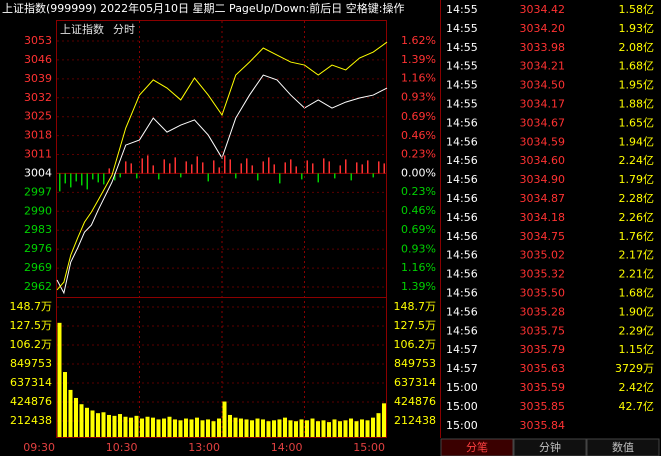  I want to click on tick-price: 3033.98, so click(543, 47).